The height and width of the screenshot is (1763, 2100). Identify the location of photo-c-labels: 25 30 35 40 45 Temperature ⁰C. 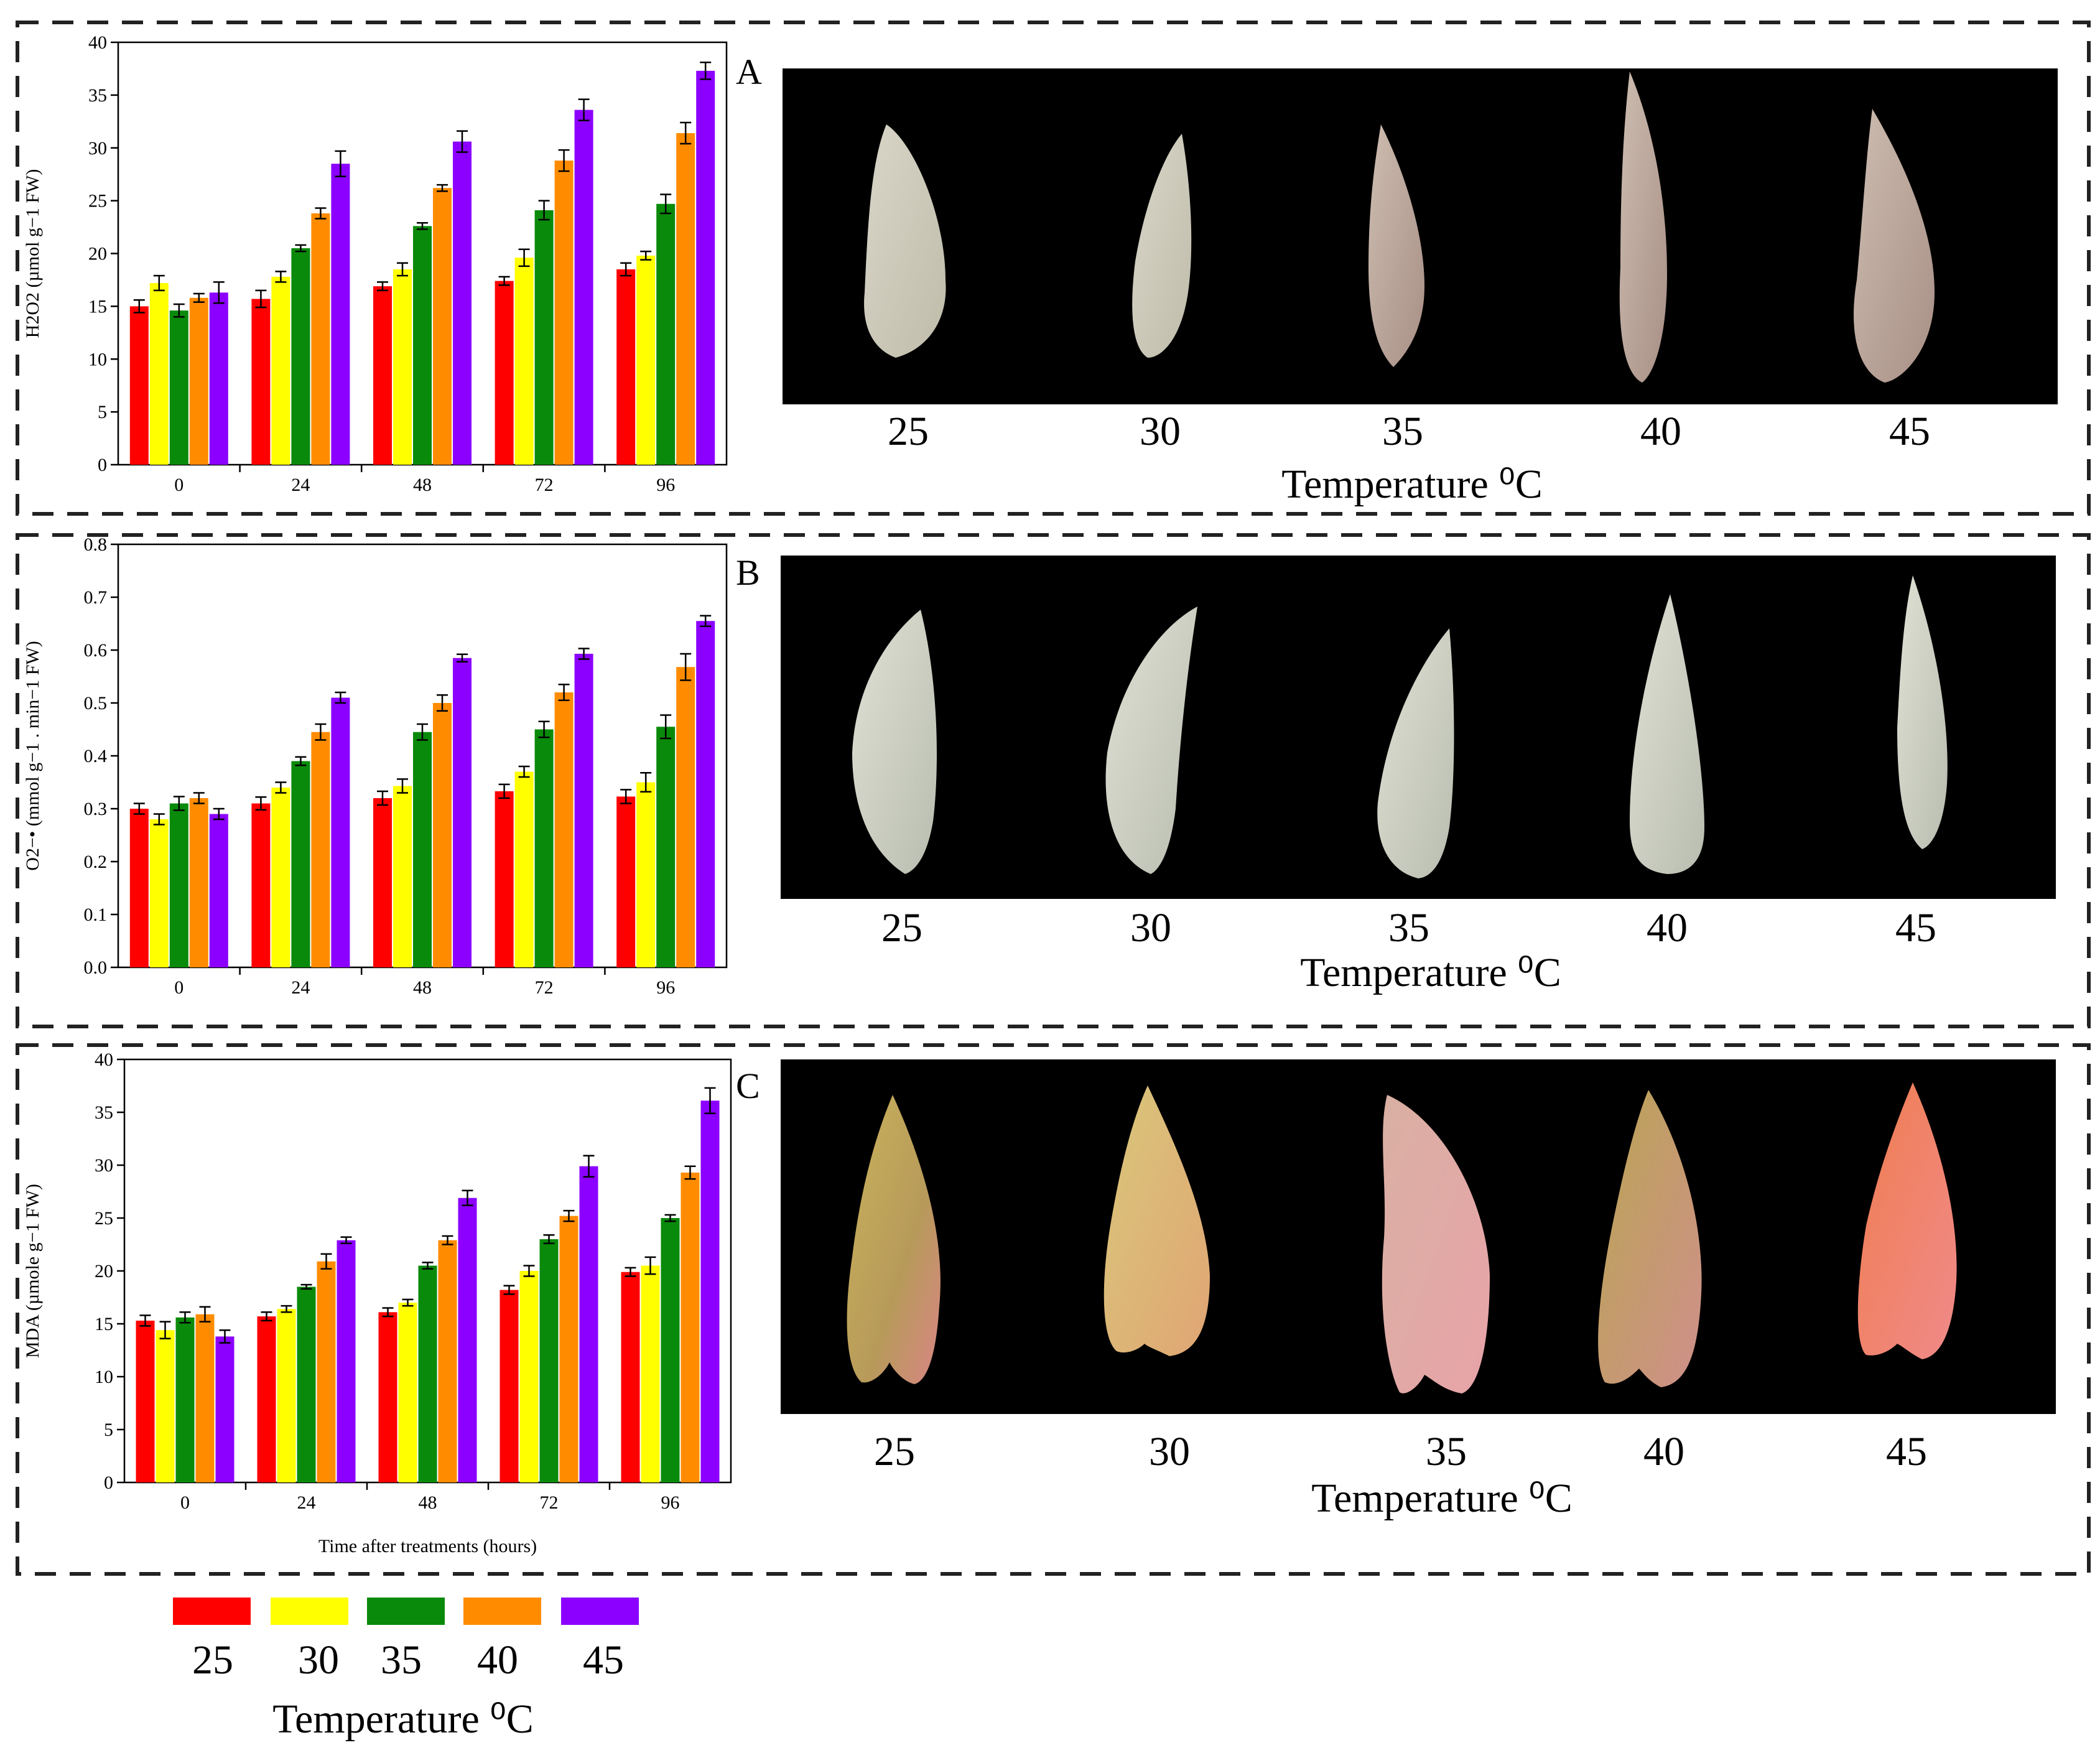
(1401, 1475).